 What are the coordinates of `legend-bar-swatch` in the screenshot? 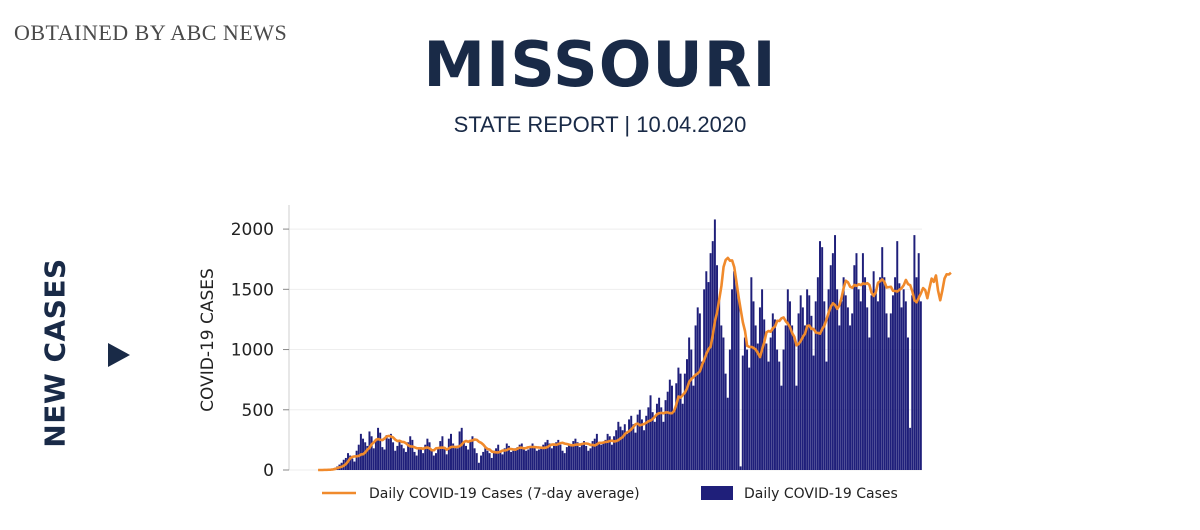 It's located at (717, 493).